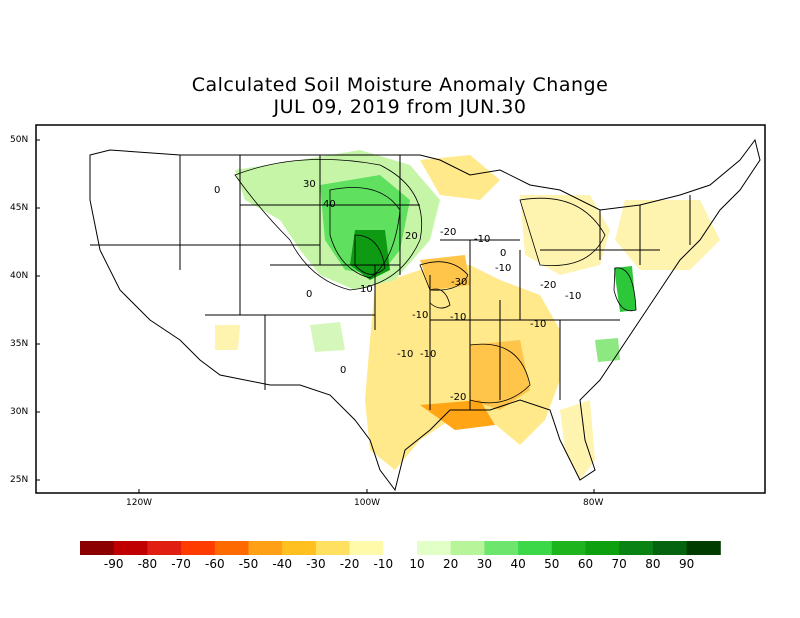 This screenshot has height=618, width=800. I want to click on legend-label: -30, so click(316, 564).